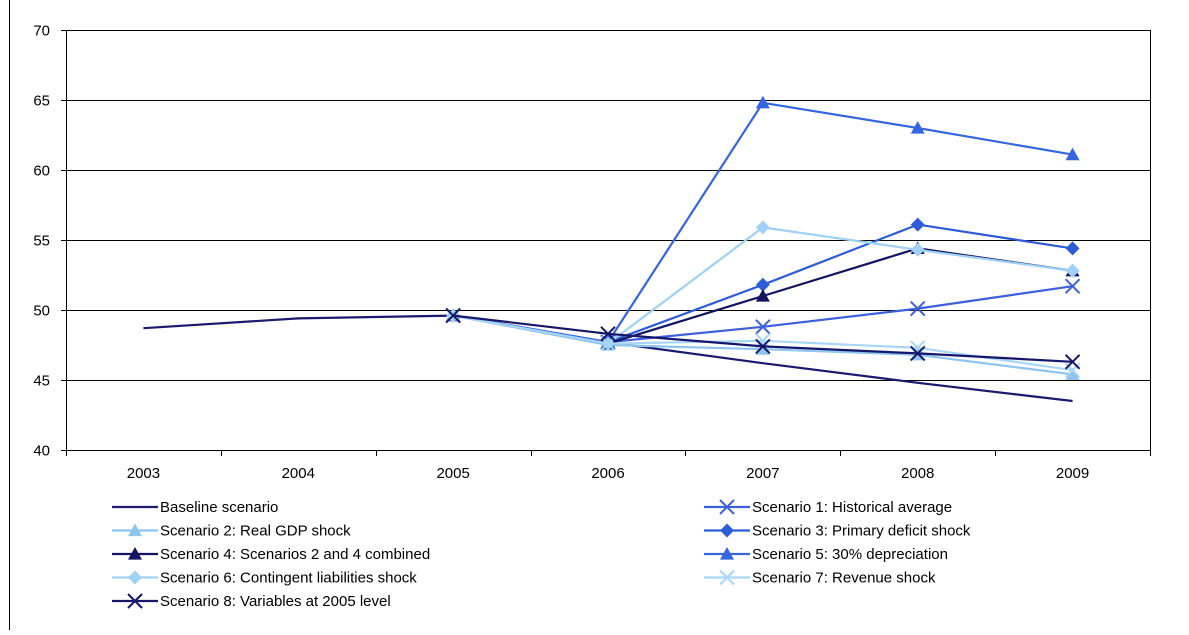 This screenshot has height=635, width=1189. Describe the element at coordinates (219, 507) in the screenshot. I see `legend-label: Baseline scenario` at that location.